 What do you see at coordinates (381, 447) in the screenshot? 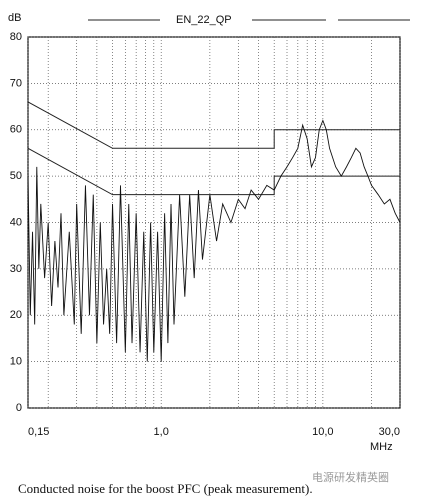
I see `x-axis-label: MHz` at bounding box center [381, 447].